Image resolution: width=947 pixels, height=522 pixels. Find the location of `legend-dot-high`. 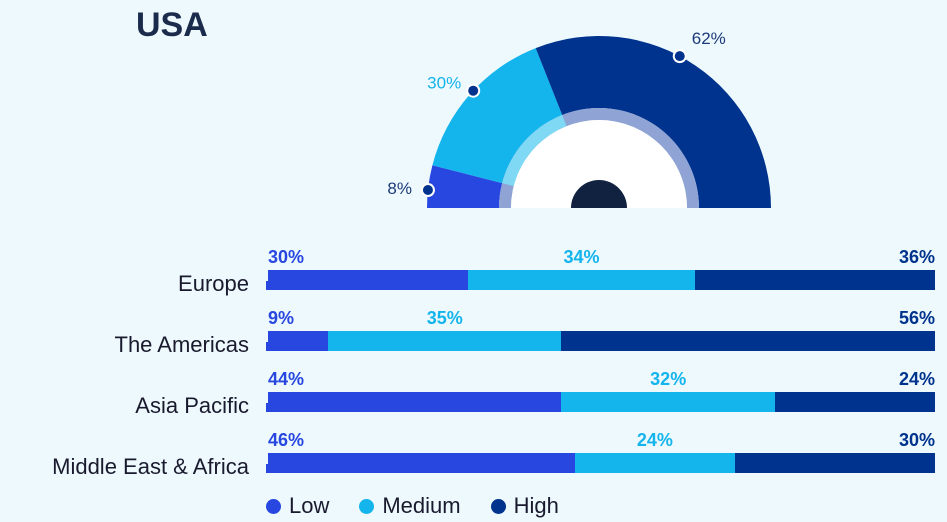

legend-dot-high is located at coordinates (498, 506).